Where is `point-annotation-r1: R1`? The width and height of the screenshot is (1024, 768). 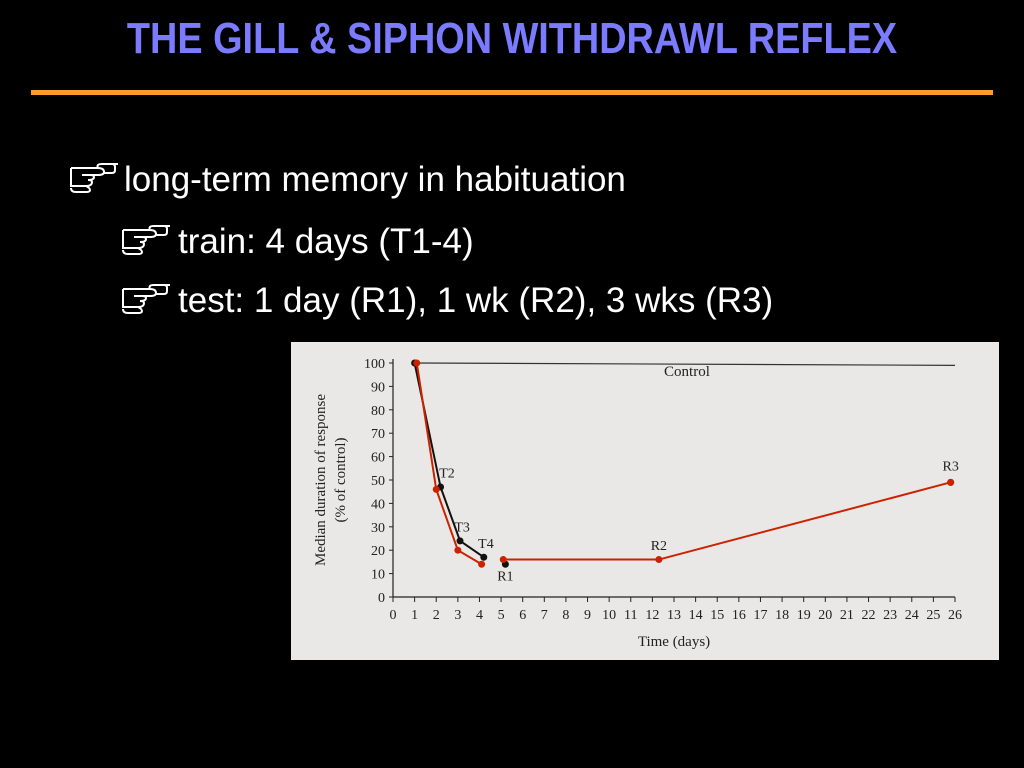 point-annotation-r1: R1 is located at coordinates (505, 577).